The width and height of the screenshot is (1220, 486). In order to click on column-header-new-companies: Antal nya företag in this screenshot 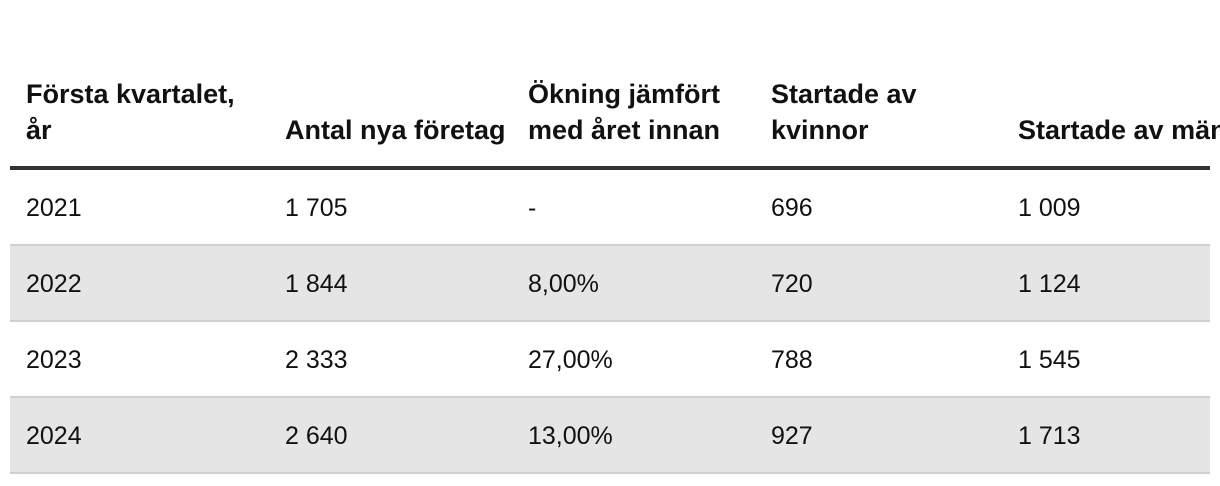, I will do `click(395, 130)`.